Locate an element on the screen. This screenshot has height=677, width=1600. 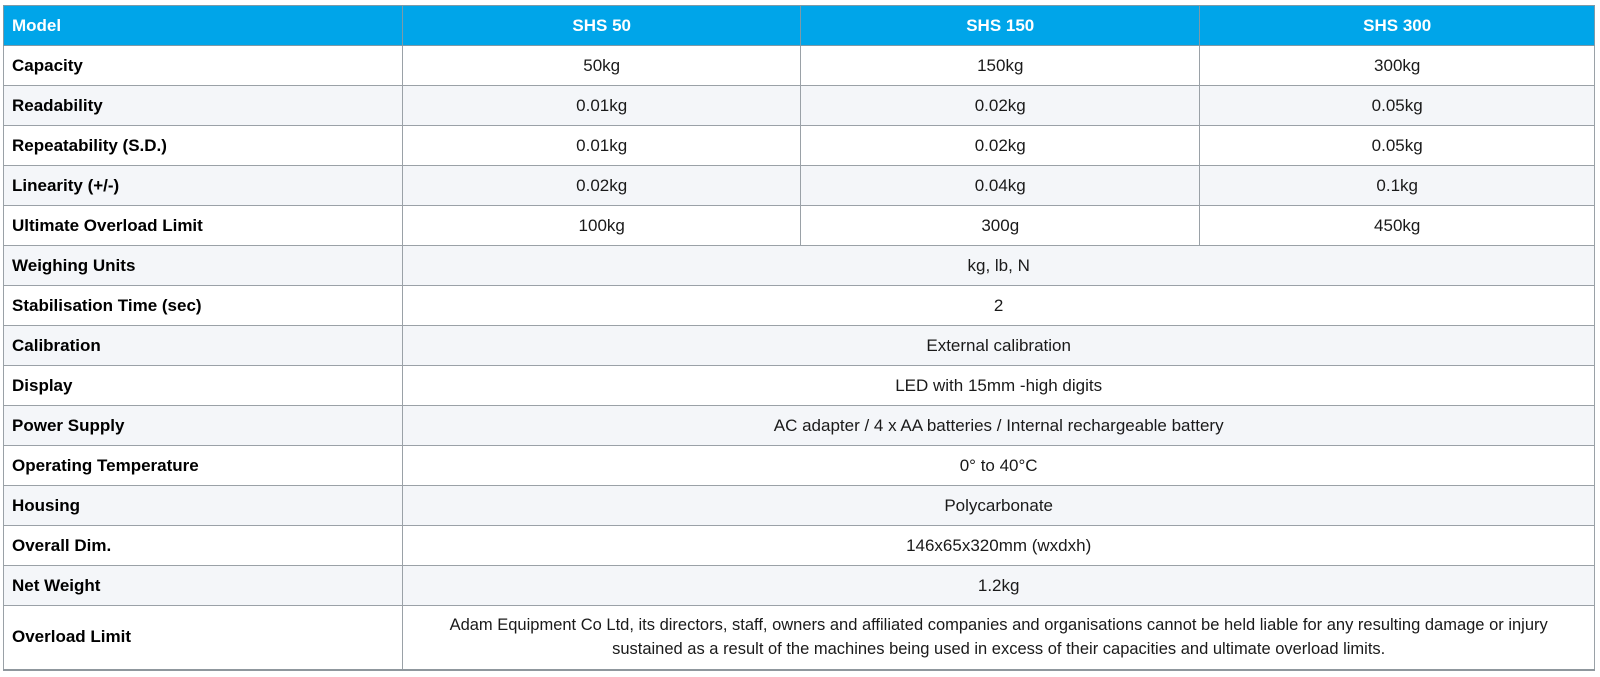
row-label: Repeatability (S.D.) is located at coordinates (203, 145).